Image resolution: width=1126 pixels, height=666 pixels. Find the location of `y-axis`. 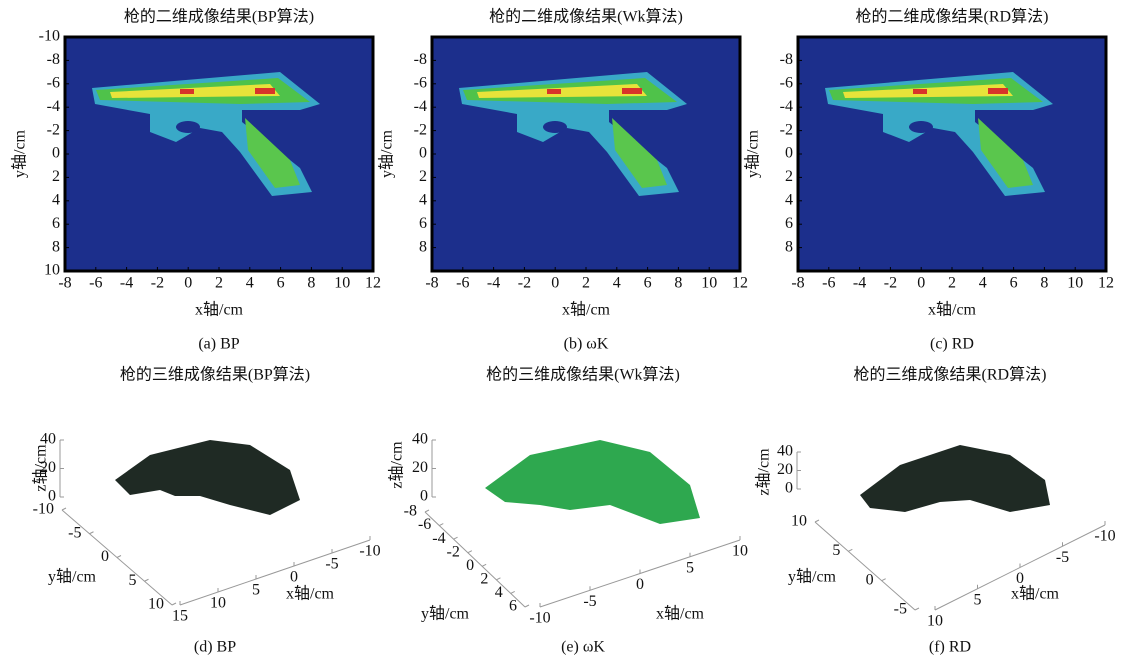

y-axis is located at coordinates (475, 559).